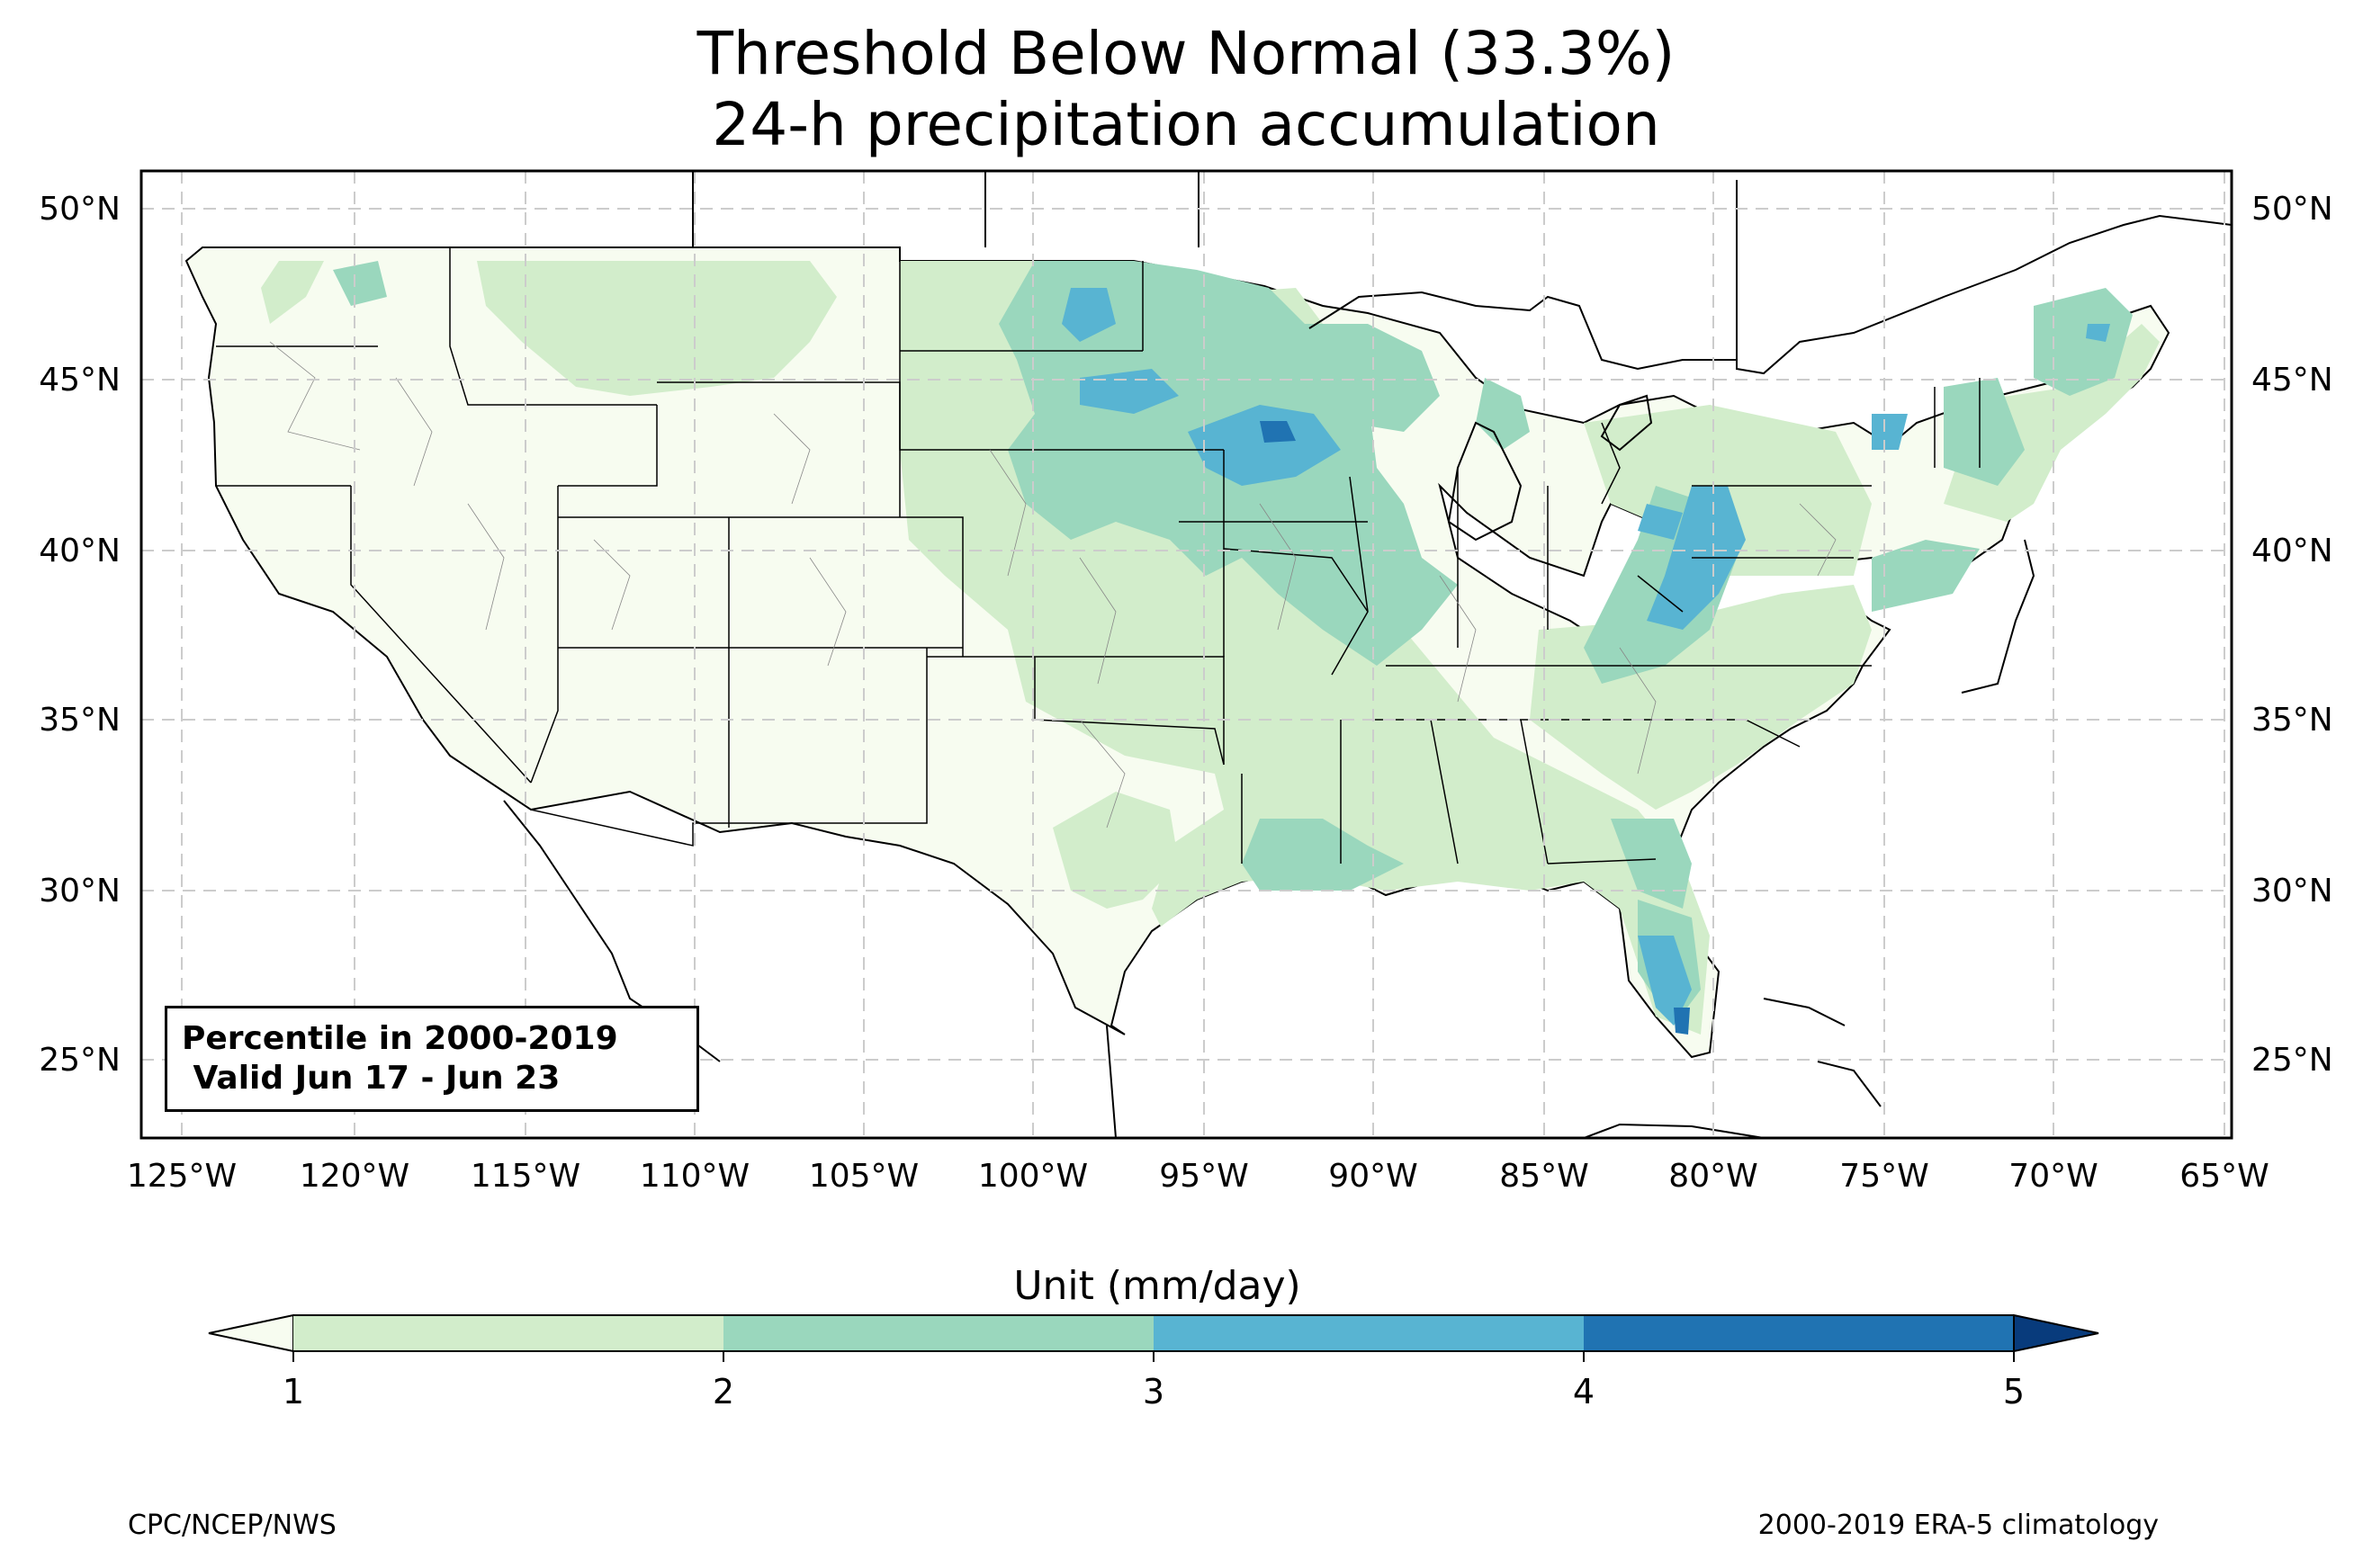 The height and width of the screenshot is (1568, 2372). I want to click on chart-subtitle: 24-h precipitation accumulation, so click(1186, 124).